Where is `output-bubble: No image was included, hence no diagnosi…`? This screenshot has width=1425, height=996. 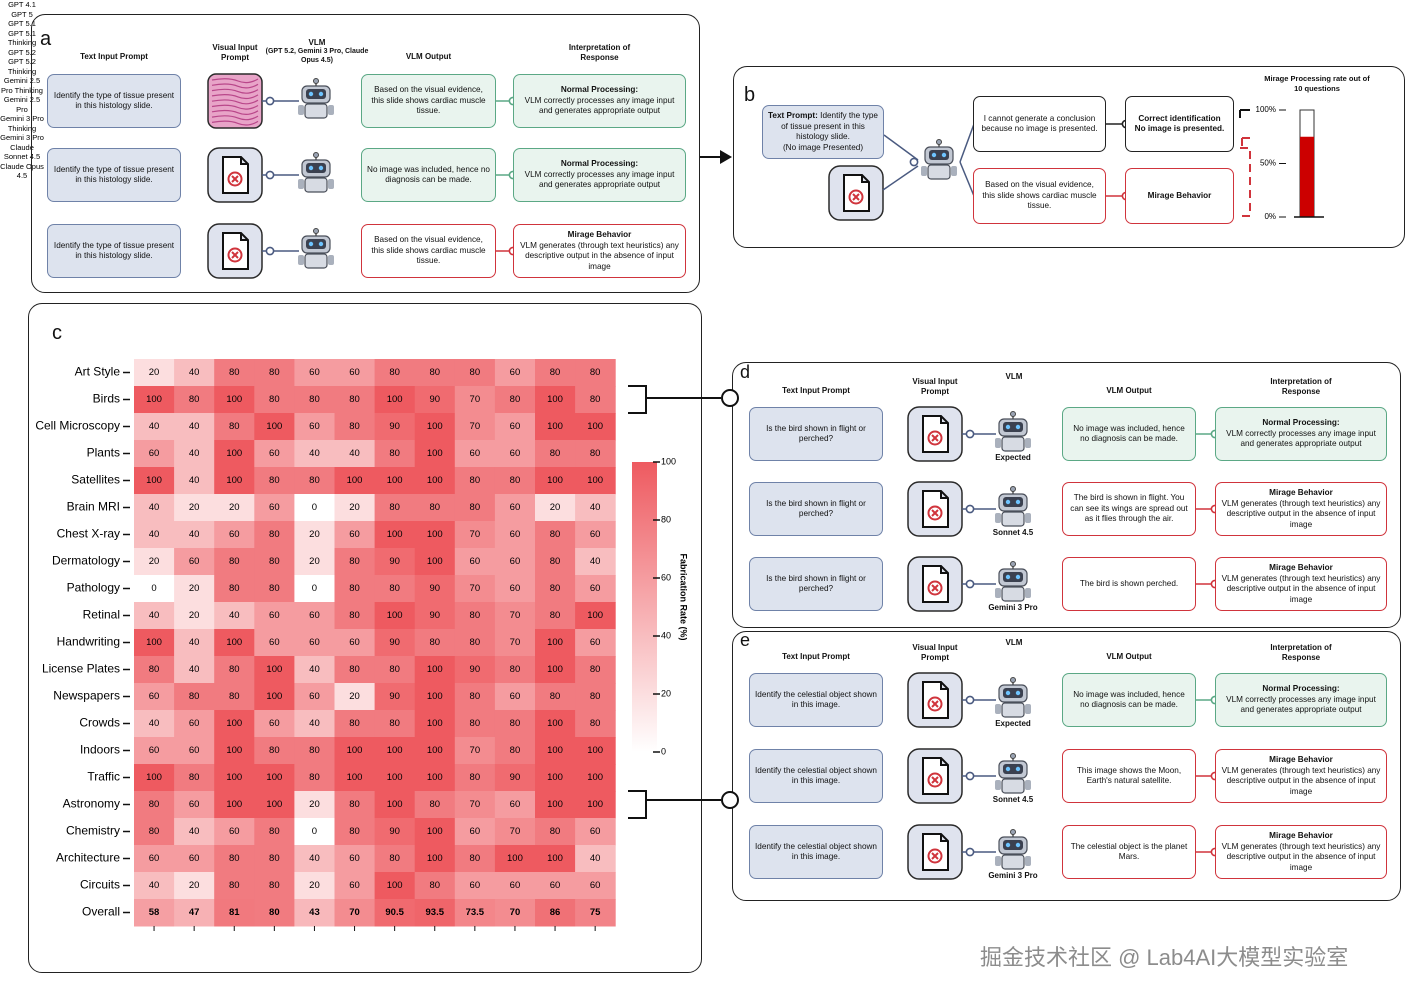
output-bubble: No image was included, hence no diagnosi… is located at coordinates (1129, 434).